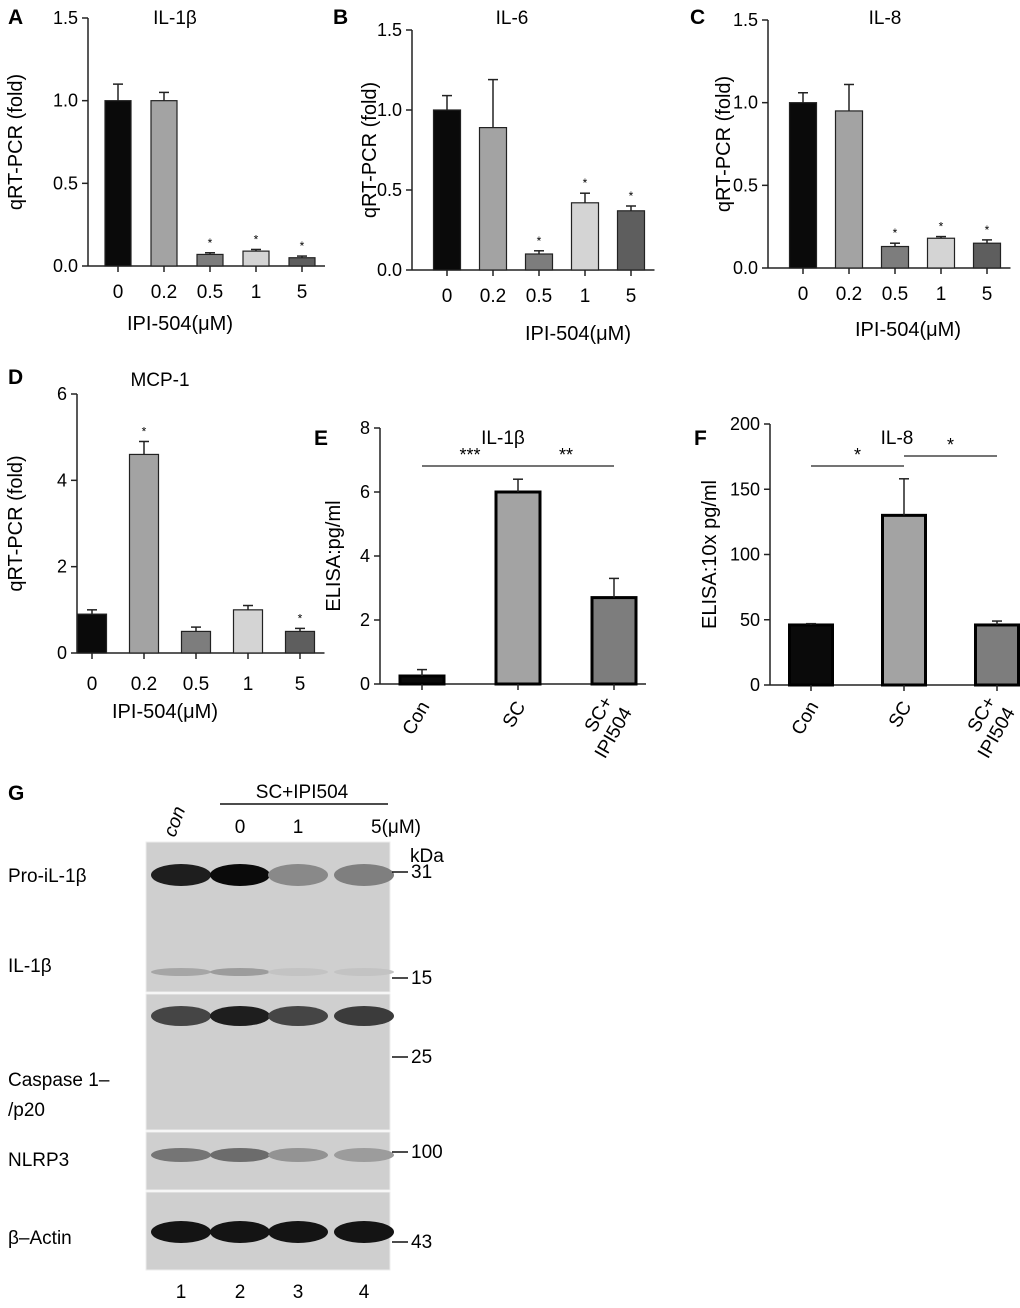 The height and width of the screenshot is (1308, 1020). I want to click on blot-row-label: Caspase 1–, so click(59, 1080).